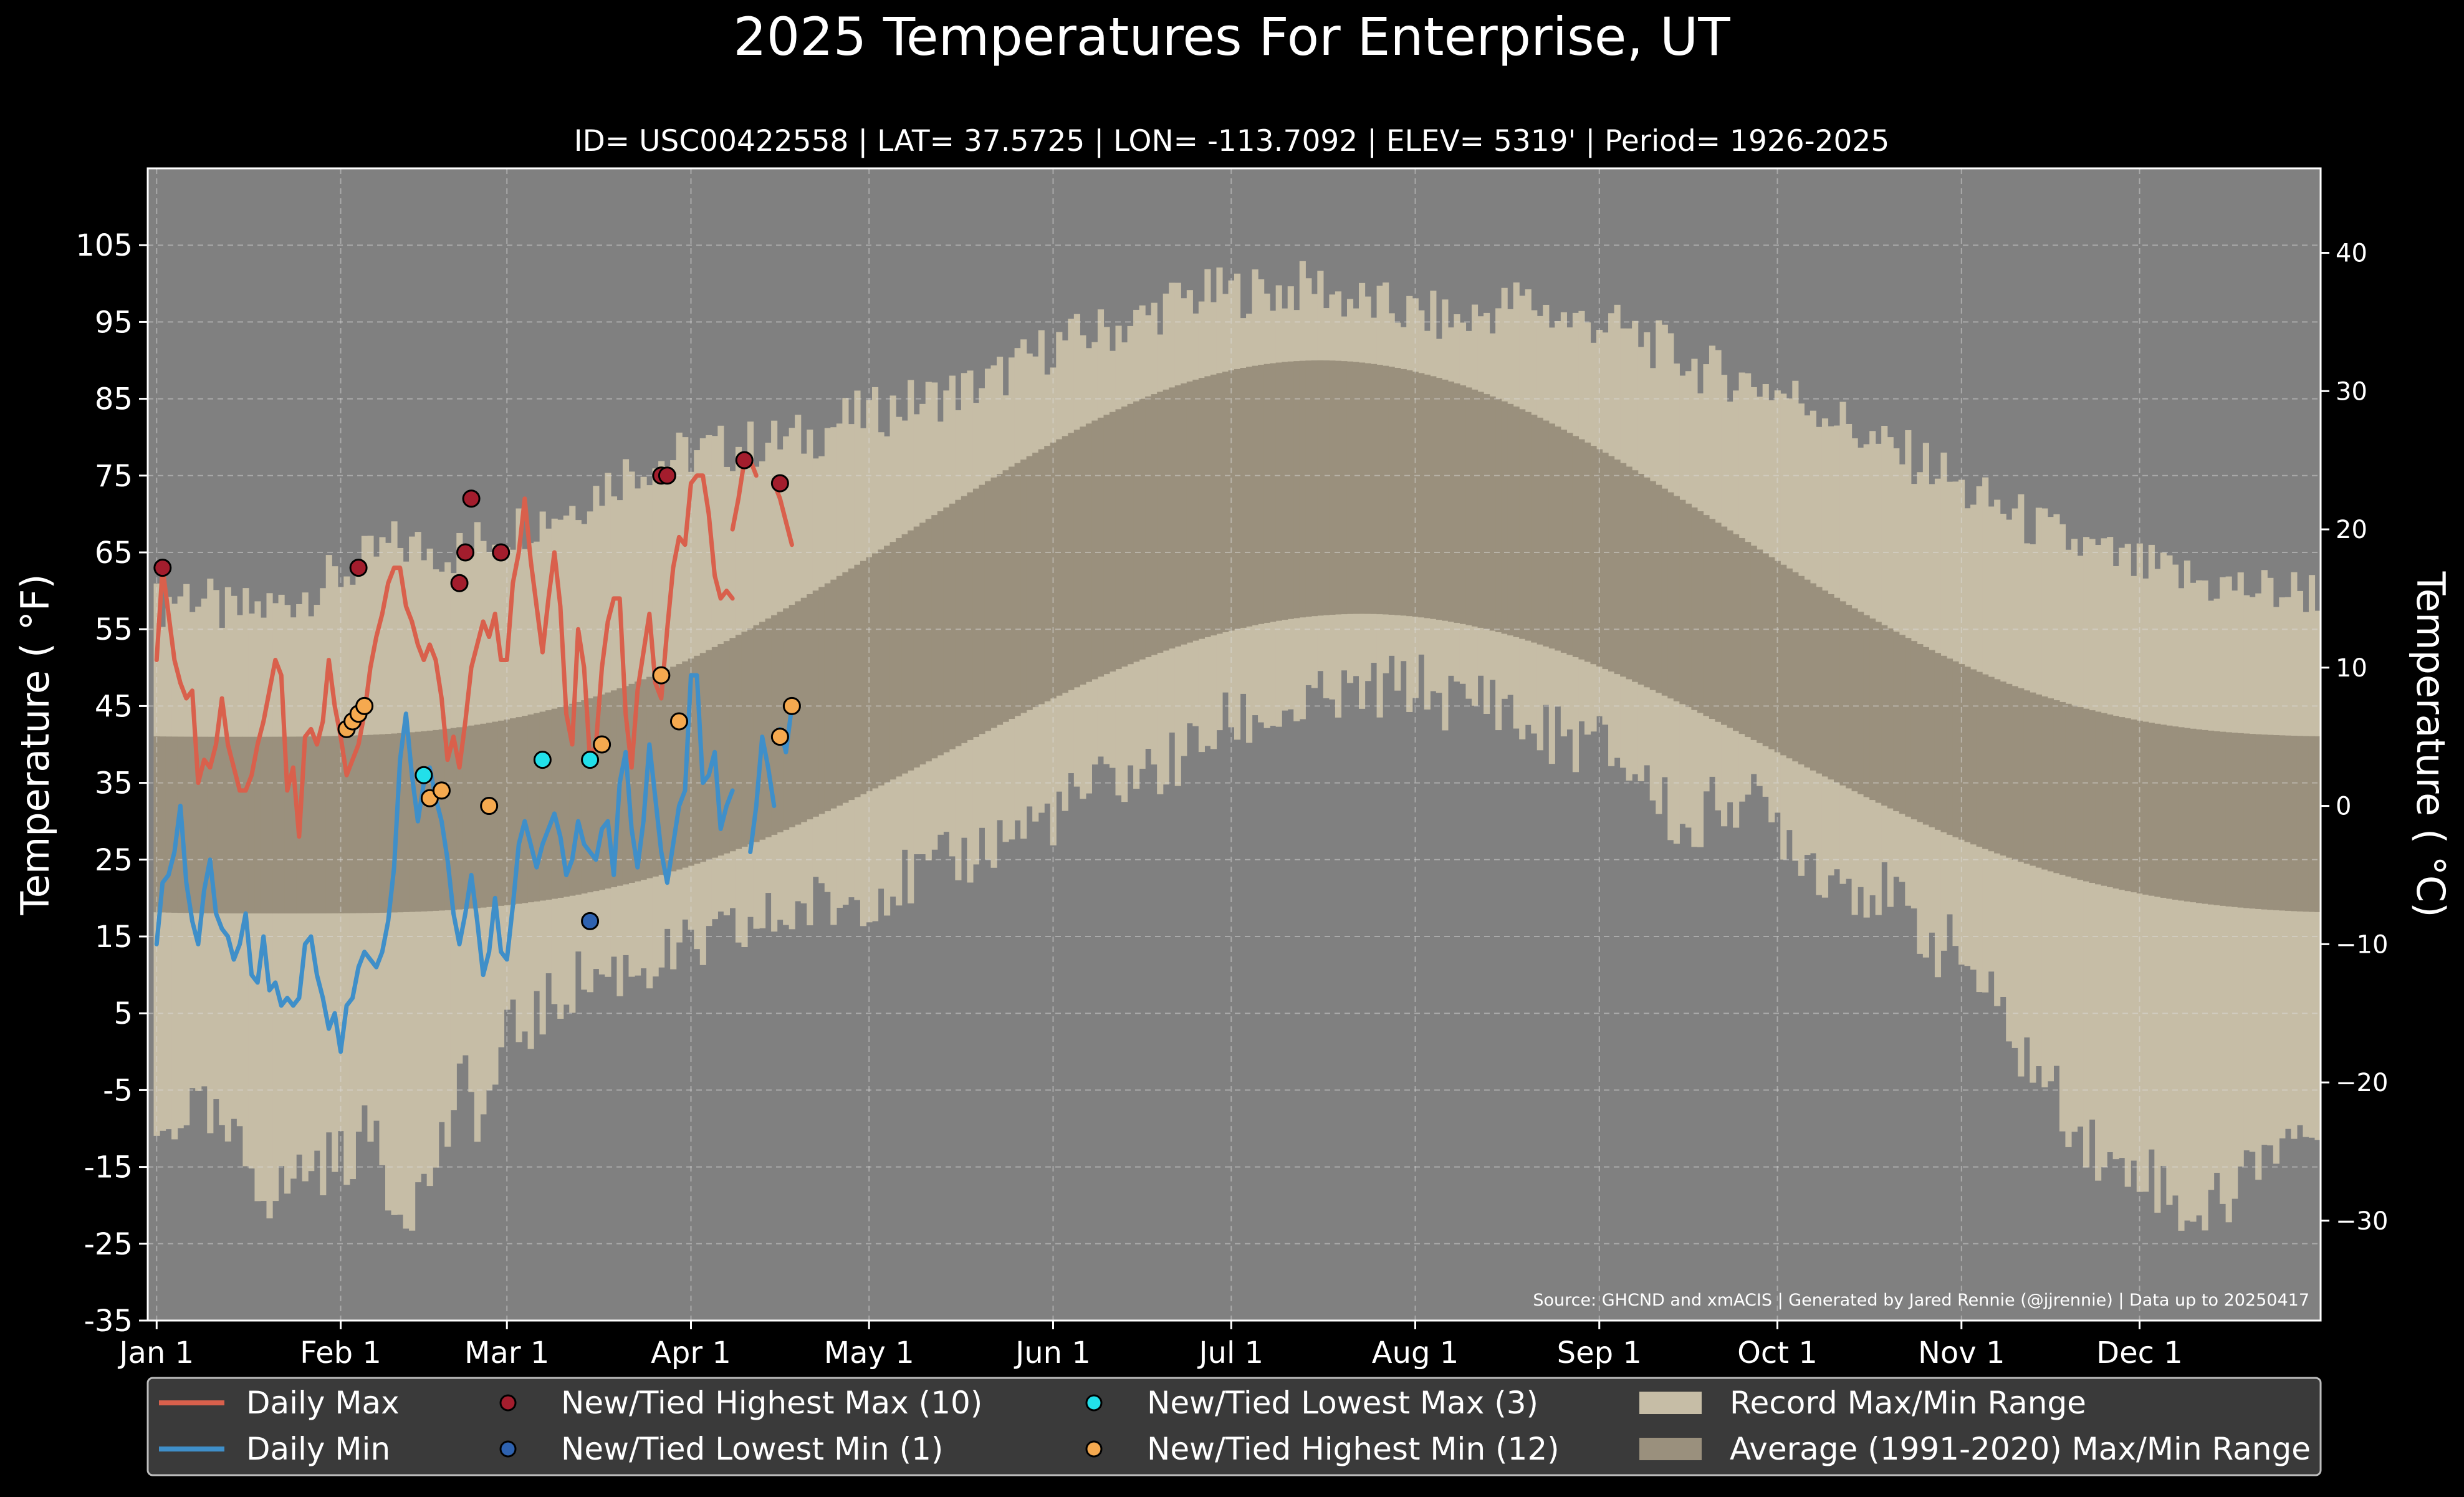  What do you see at coordinates (1230, 1353) in the screenshot?
I see `x-tick-label: Jul 1` at bounding box center [1230, 1353].